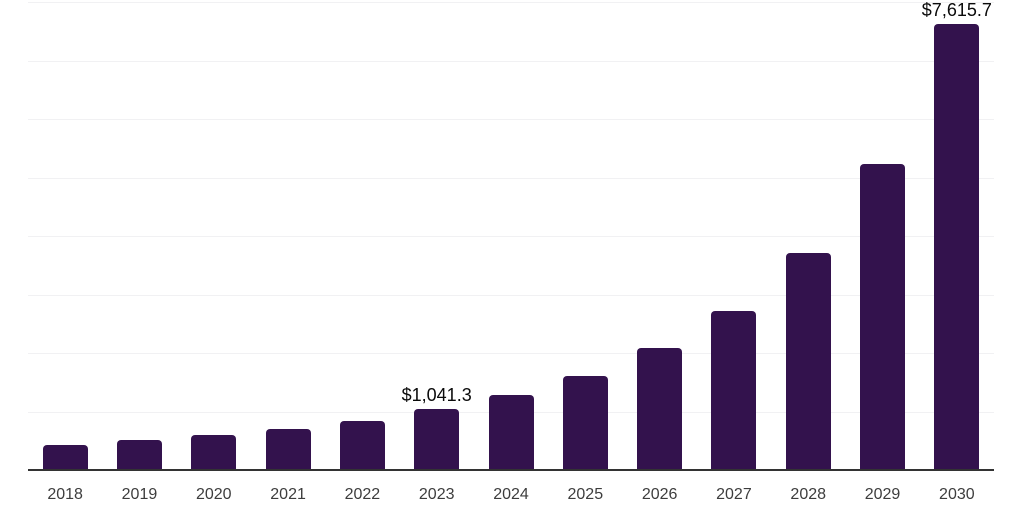 The height and width of the screenshot is (512, 1024). Describe the element at coordinates (957, 247) in the screenshot. I see `bar-2030` at that location.